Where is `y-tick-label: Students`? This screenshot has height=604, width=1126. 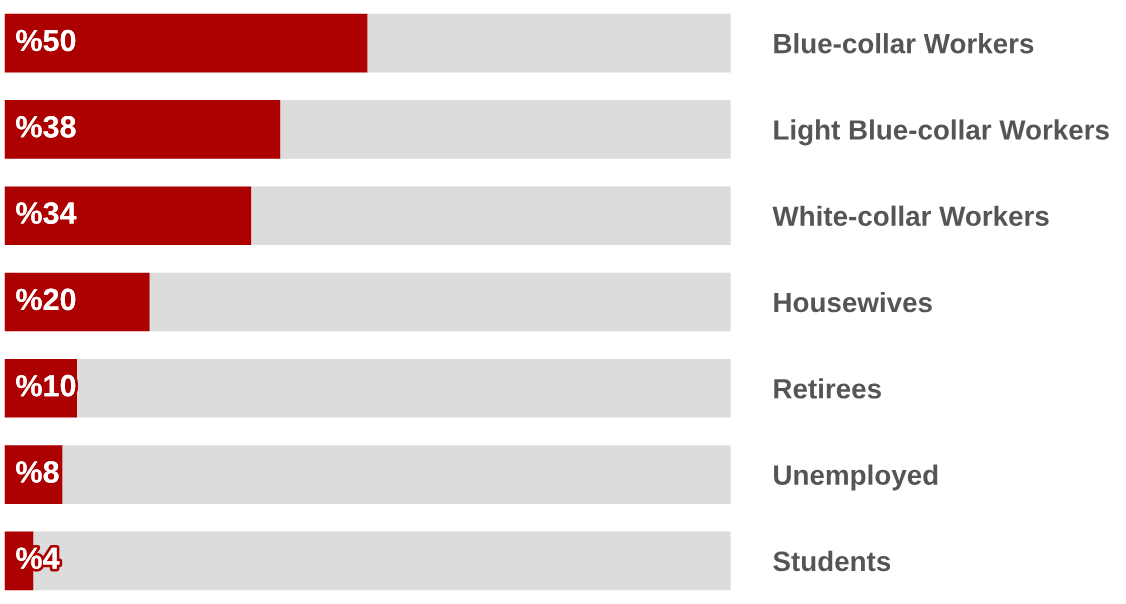
y-tick-label: Students is located at coordinates (832, 561).